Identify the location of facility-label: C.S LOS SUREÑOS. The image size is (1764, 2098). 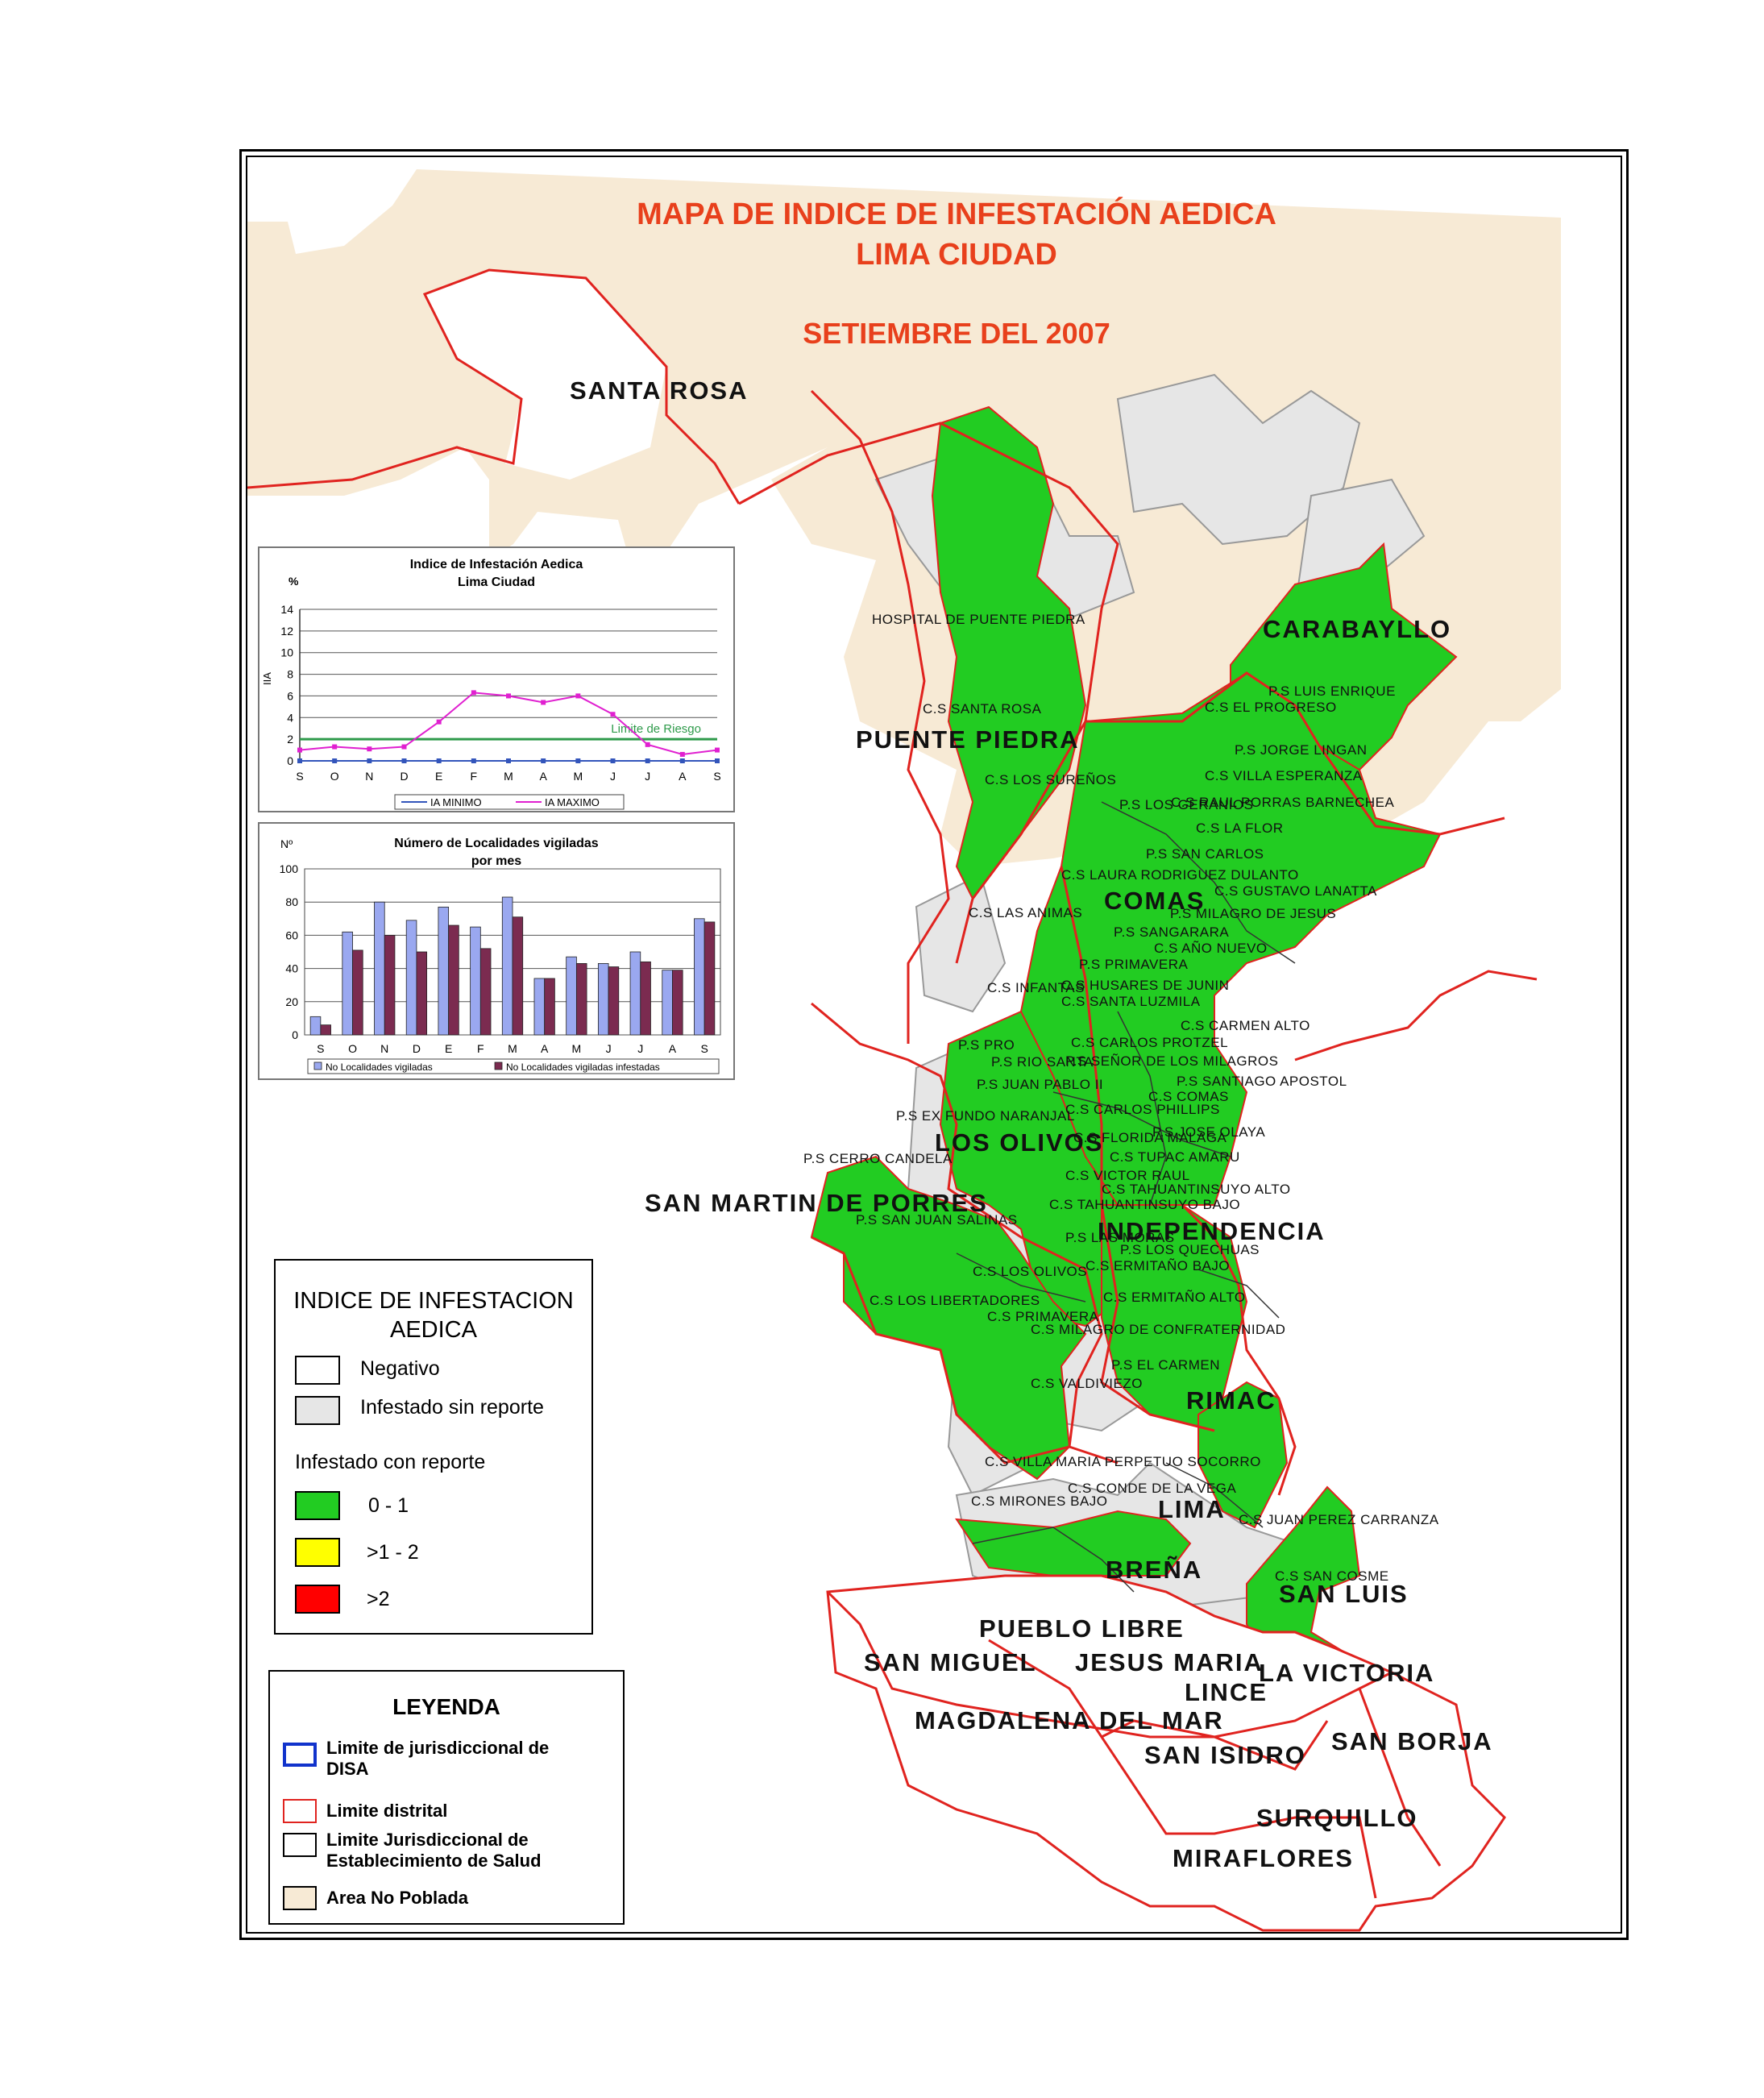
(1051, 780).